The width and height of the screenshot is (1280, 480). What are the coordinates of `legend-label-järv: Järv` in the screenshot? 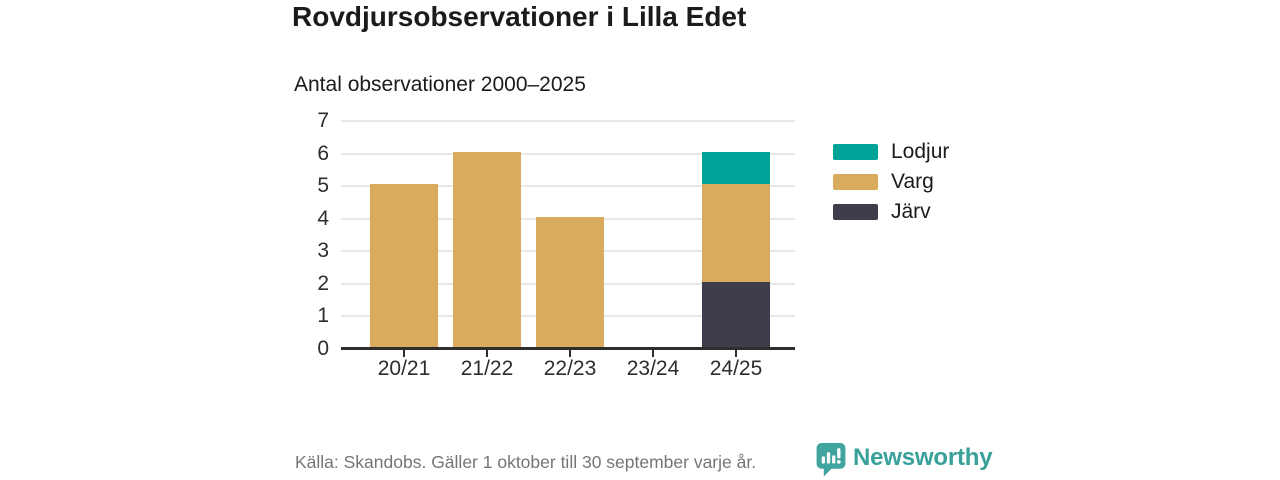 It's located at (911, 211).